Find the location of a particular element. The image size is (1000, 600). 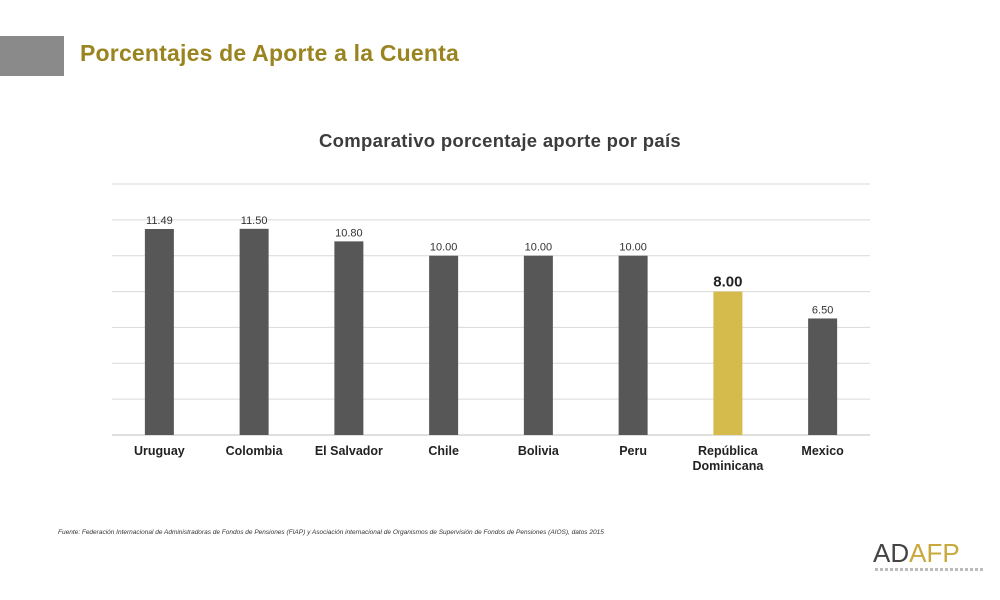

data-label: 11.49 is located at coordinates (159, 221).